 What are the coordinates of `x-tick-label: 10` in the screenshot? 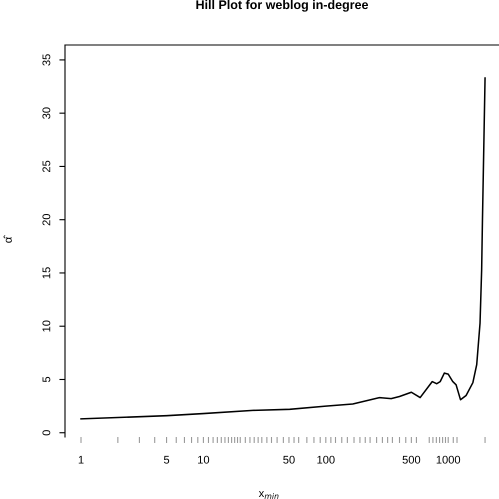 It's located at (204, 460).